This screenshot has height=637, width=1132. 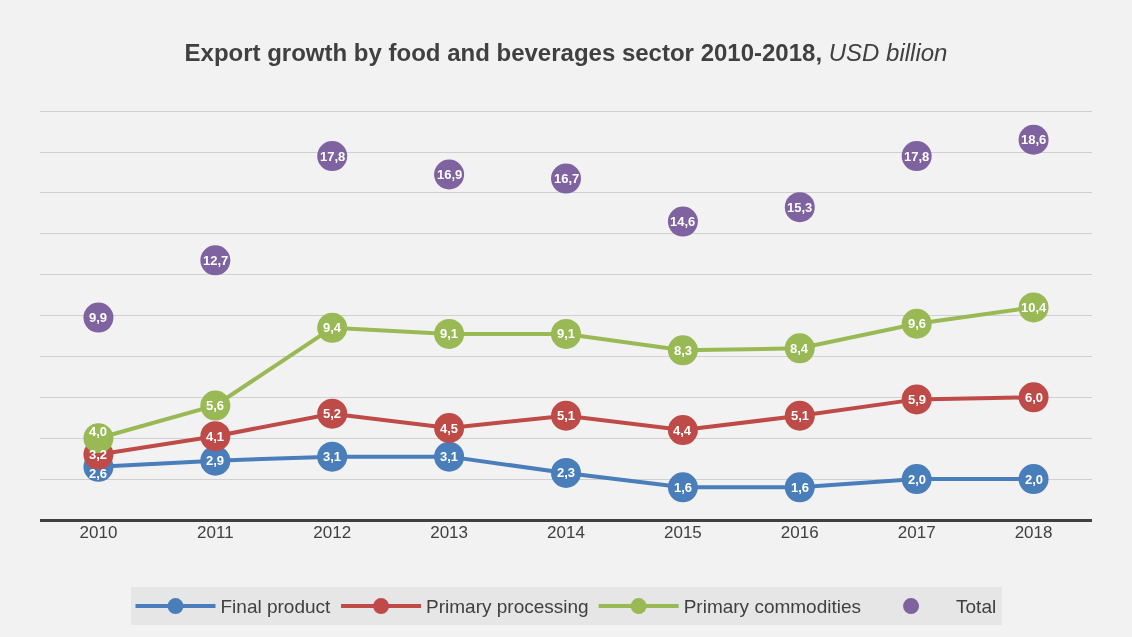 What do you see at coordinates (215, 405) in the screenshot?
I see `data-label: 5,6` at bounding box center [215, 405].